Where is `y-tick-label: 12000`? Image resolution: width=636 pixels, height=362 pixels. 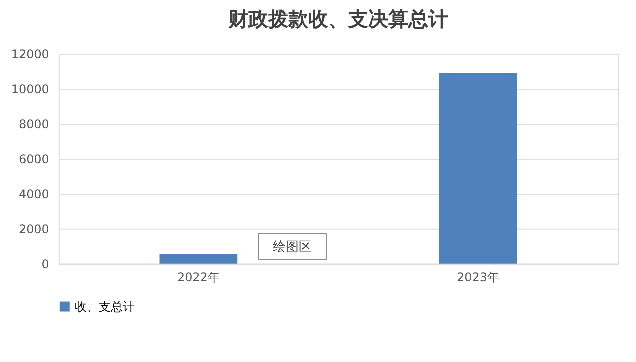 y-tick-label: 12000 is located at coordinates (30, 55).